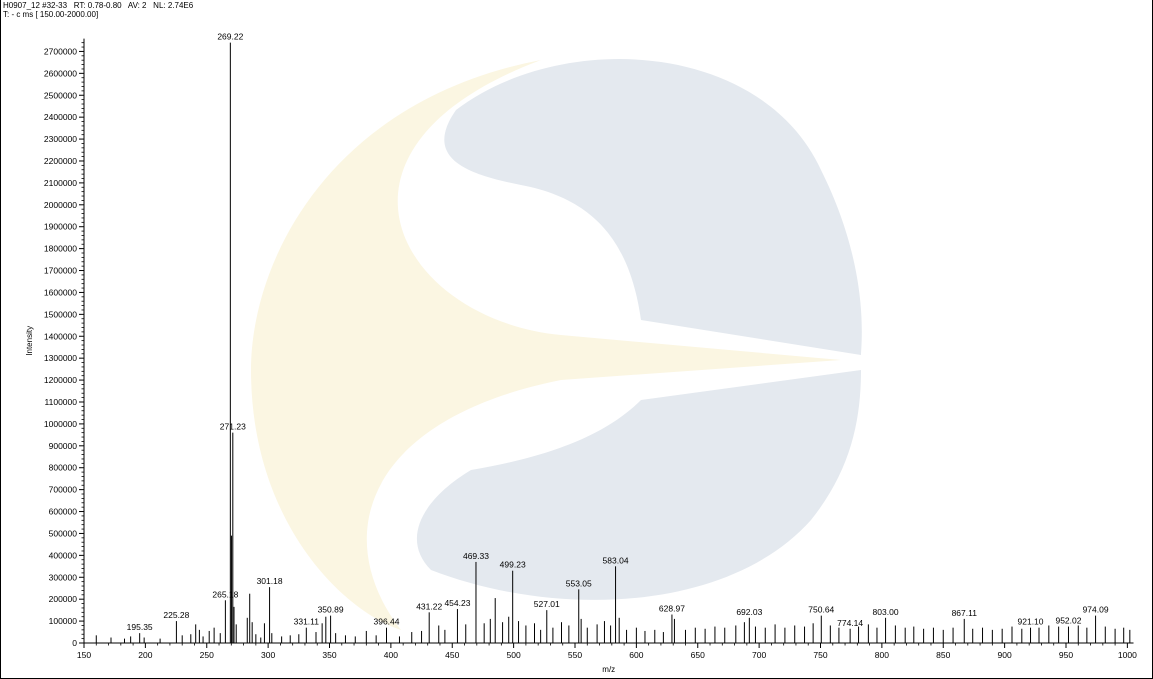  Describe the element at coordinates (698, 655) in the screenshot. I see `x-tick-label: 650` at that location.